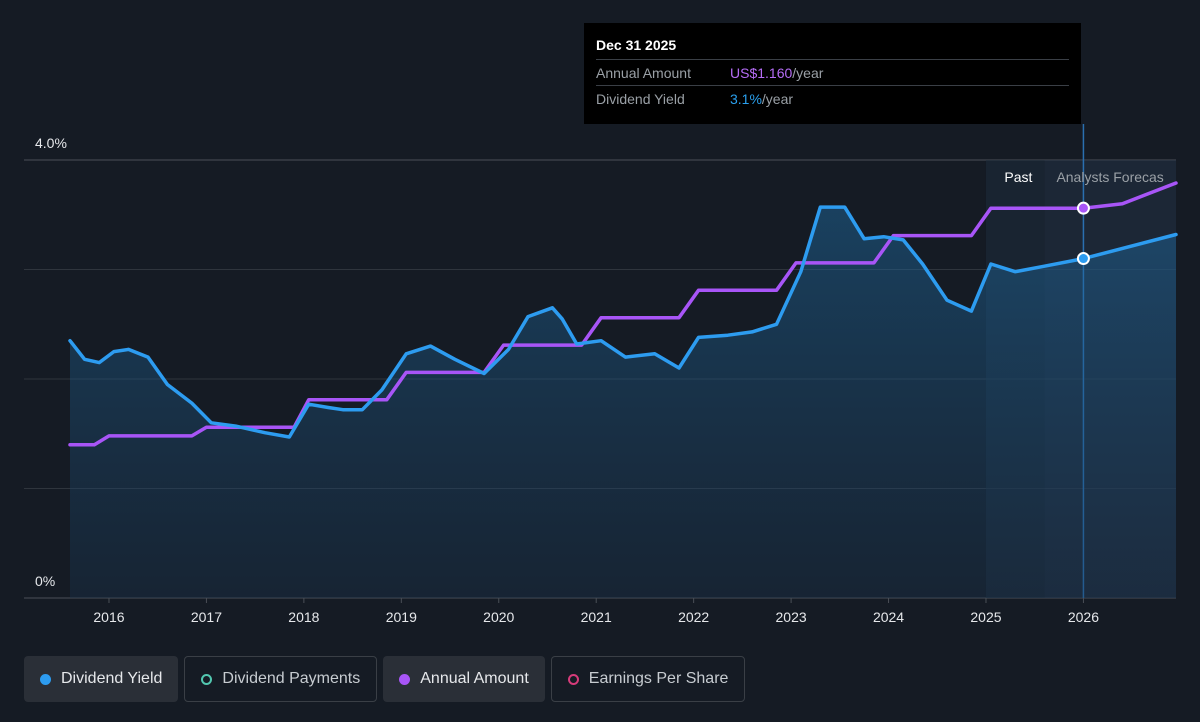  What do you see at coordinates (401, 617) in the screenshot?
I see `x-tick-label: 2019` at bounding box center [401, 617].